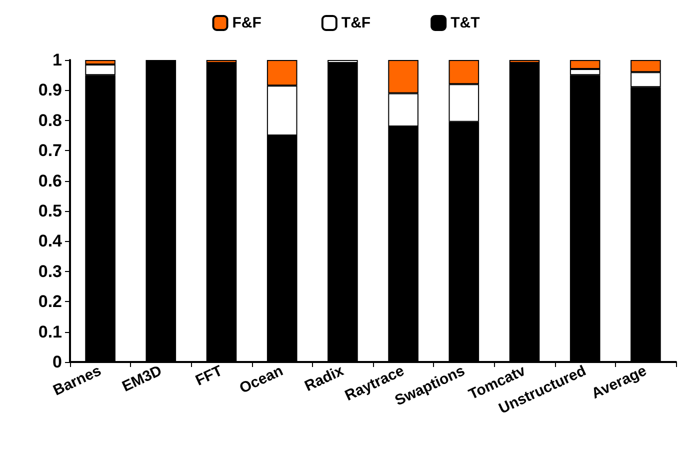 The height and width of the screenshot is (474, 692). What do you see at coordinates (50, 180) in the screenshot?
I see `y-tick-label: 0.6` at bounding box center [50, 180].